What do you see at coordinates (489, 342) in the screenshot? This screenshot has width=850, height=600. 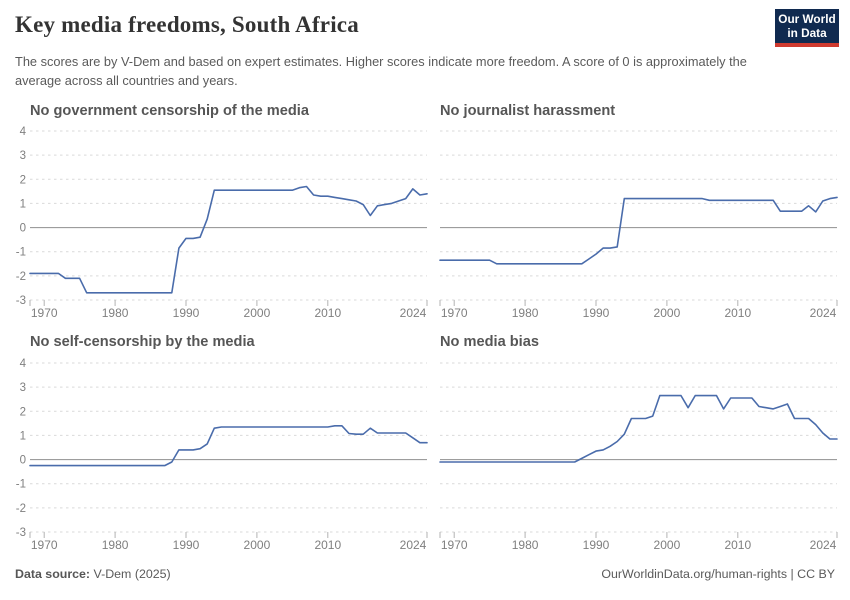 I see `panel-title-media-bias: No media bias` at bounding box center [489, 342].